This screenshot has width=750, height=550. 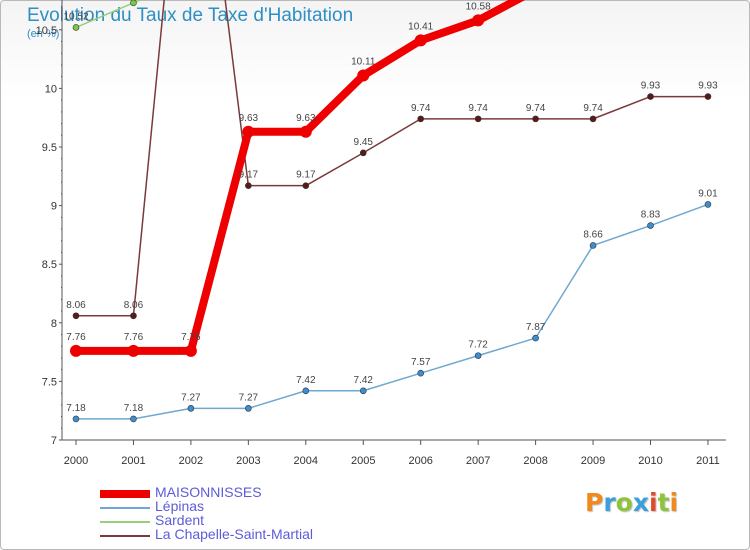 What do you see at coordinates (190, 15) in the screenshot?
I see `chart-title: Evolution du Taux de Taxe d'Habitation` at bounding box center [190, 15].